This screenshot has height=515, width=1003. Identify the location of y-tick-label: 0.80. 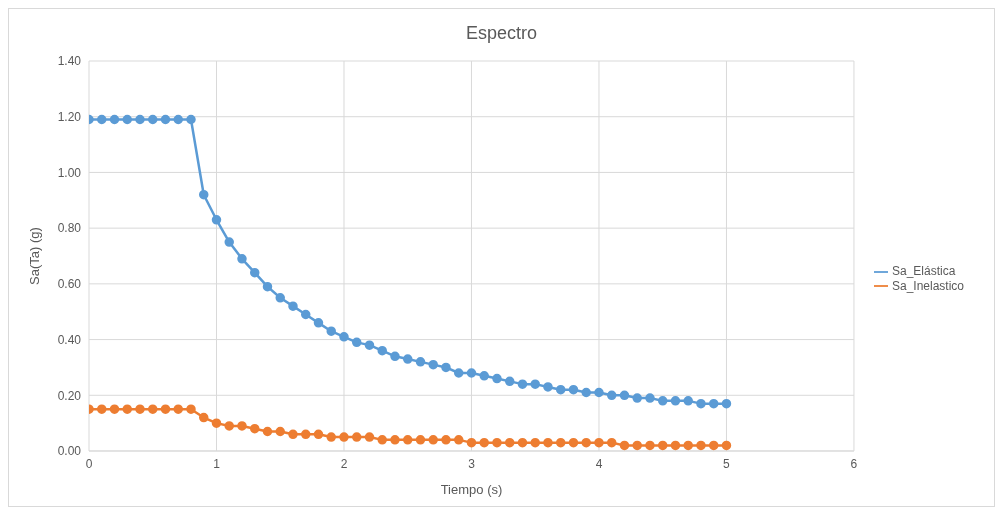
(69, 228).